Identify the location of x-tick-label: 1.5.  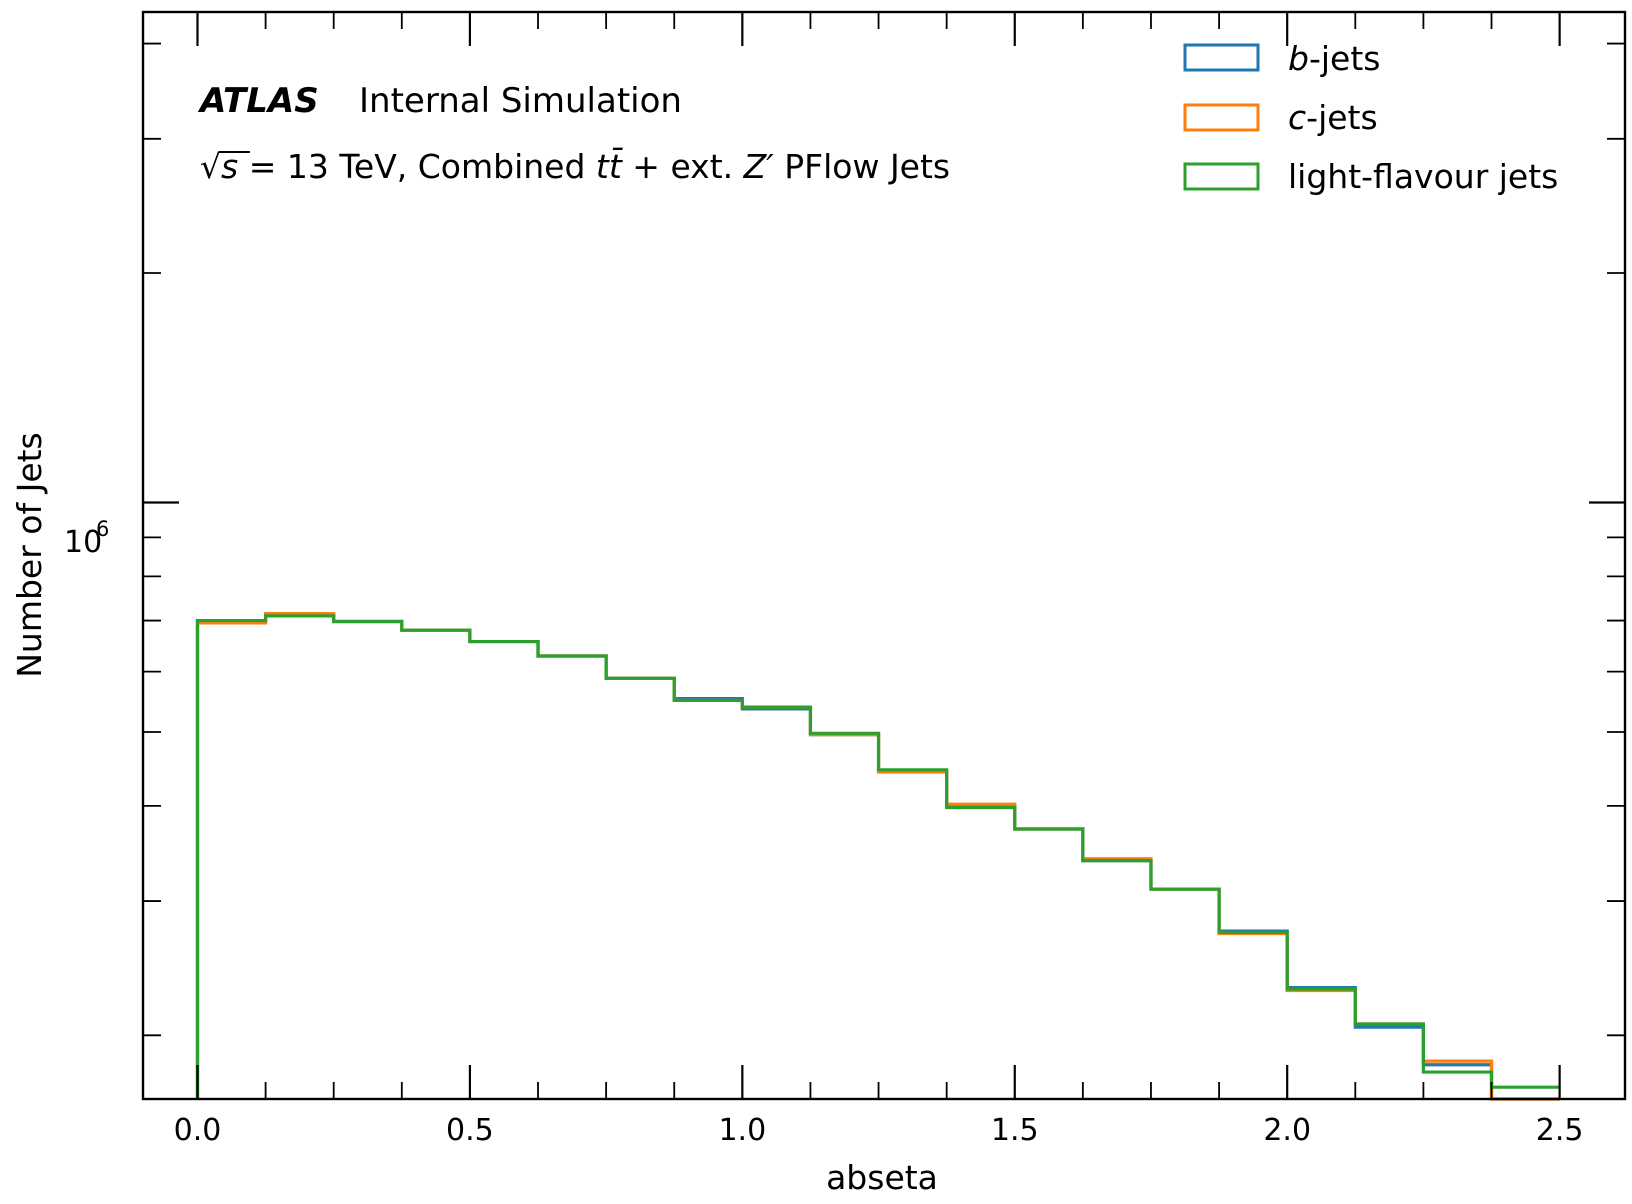
(1015, 1130).